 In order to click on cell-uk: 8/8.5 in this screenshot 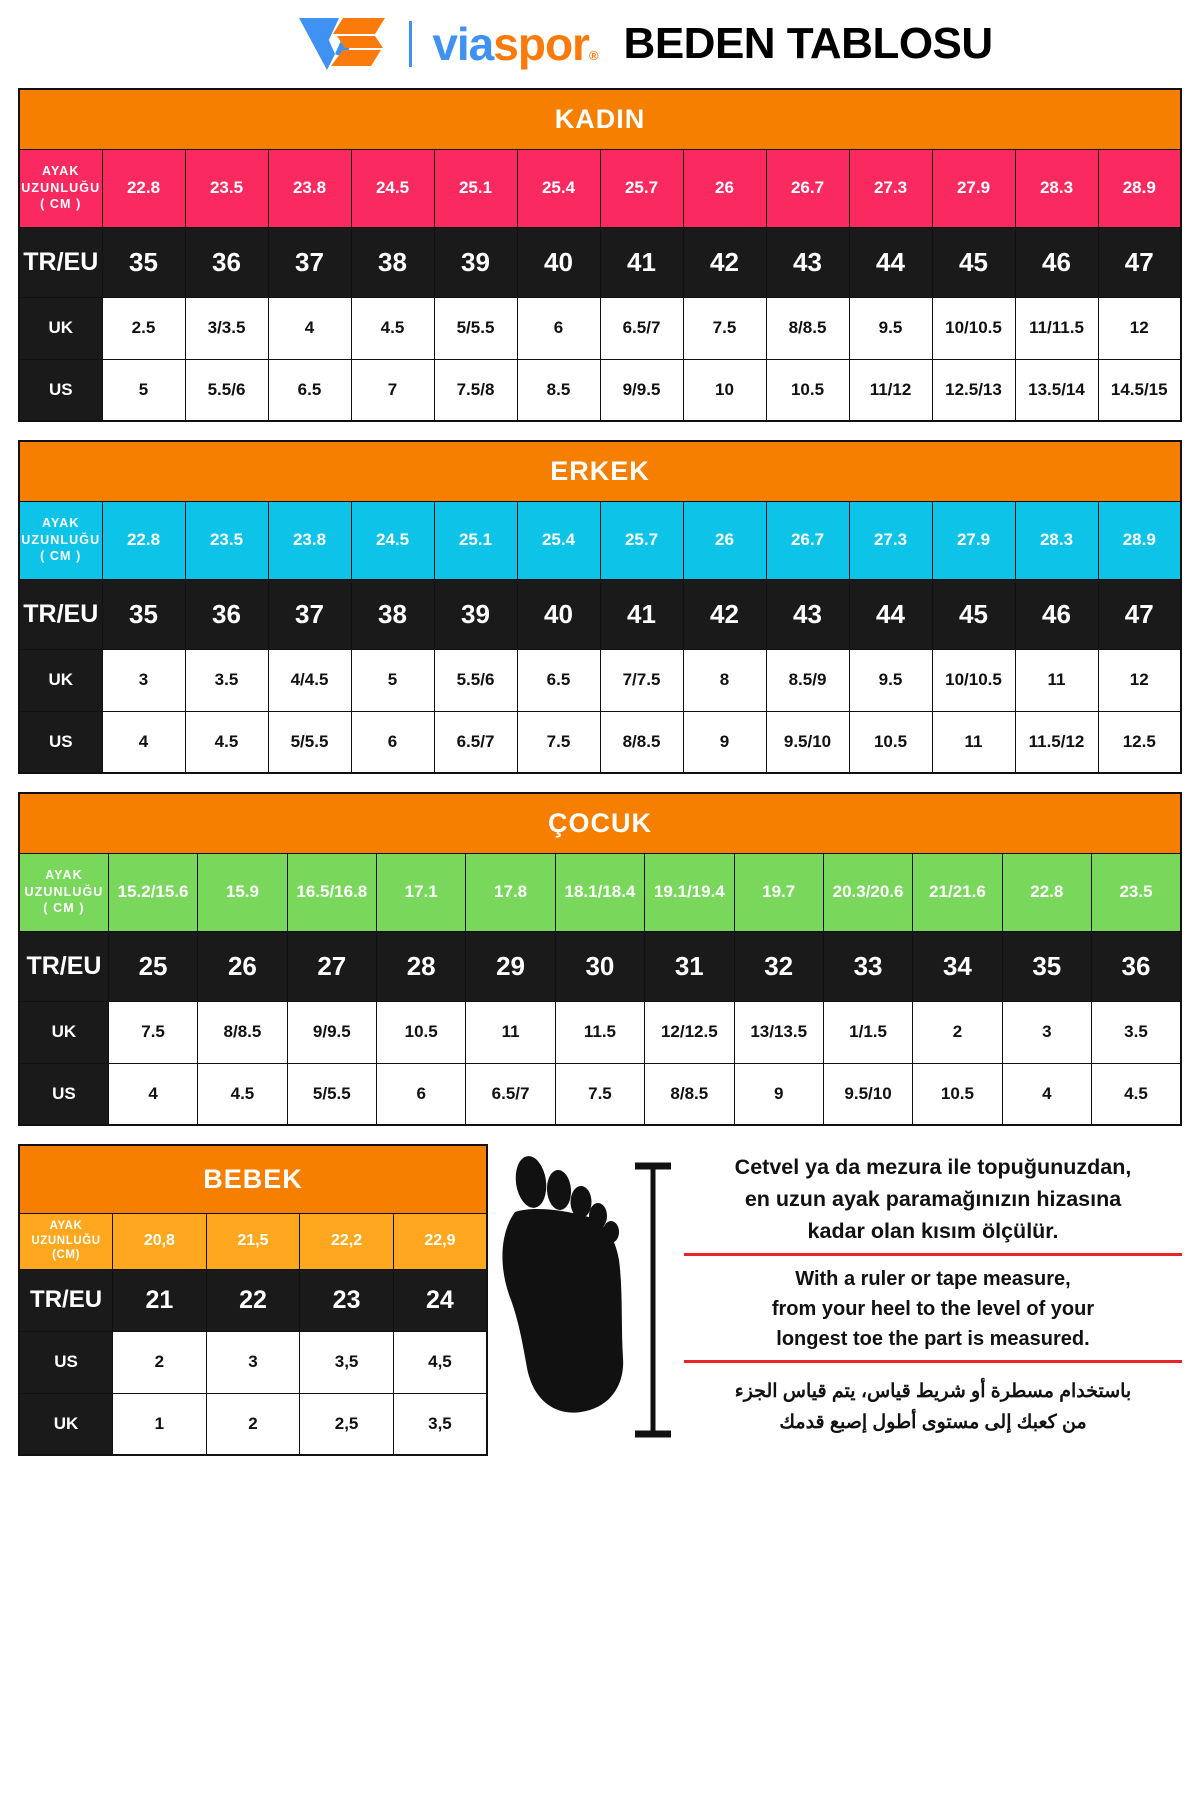, I will do `click(242, 1032)`.